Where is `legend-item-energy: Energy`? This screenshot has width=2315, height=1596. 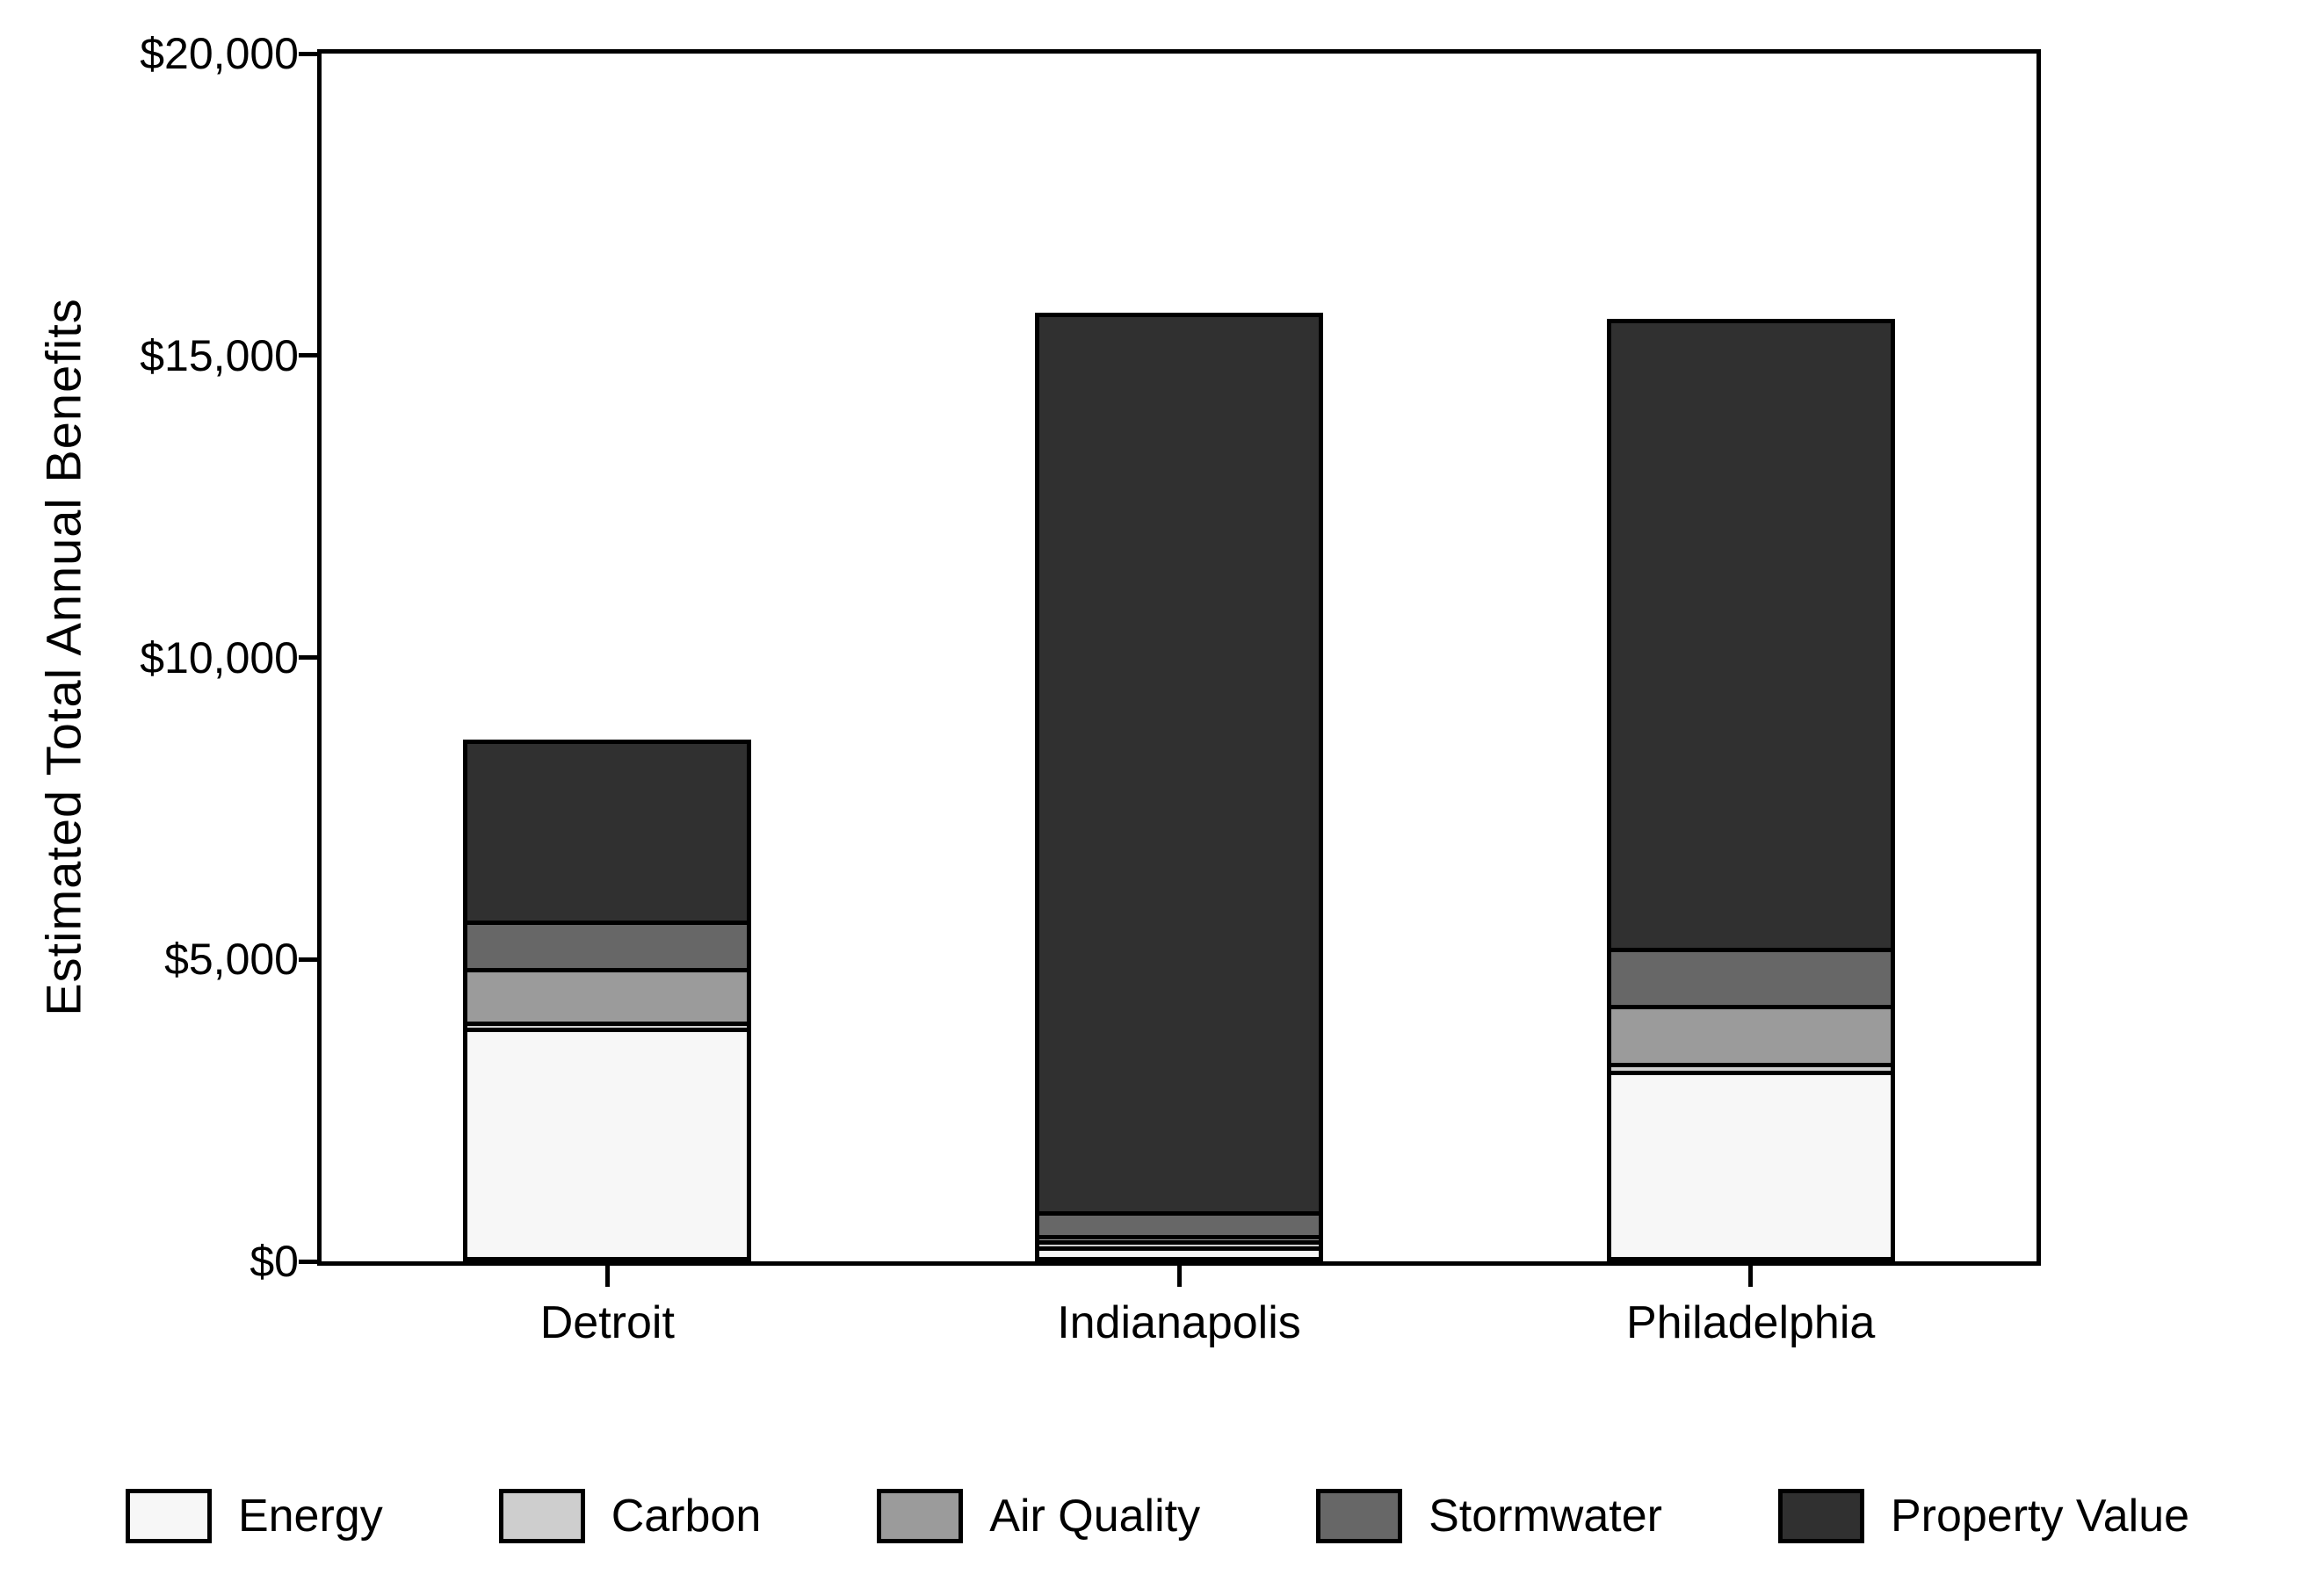 legend-item-energy: Energy is located at coordinates (254, 1516).